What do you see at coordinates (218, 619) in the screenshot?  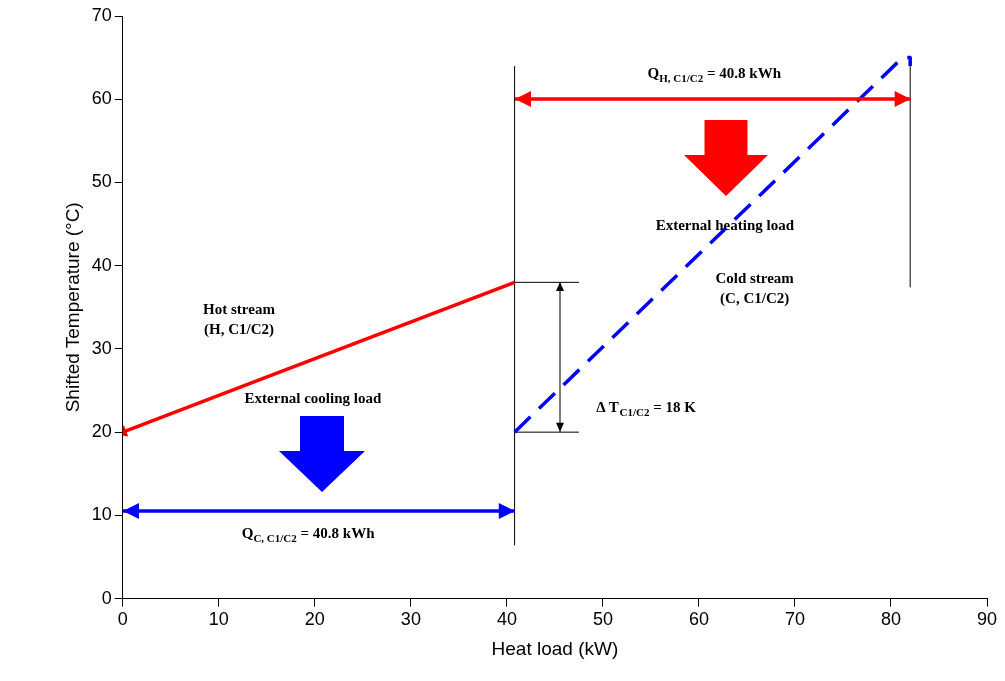 I see `x-tick-label: 10` at bounding box center [218, 619].